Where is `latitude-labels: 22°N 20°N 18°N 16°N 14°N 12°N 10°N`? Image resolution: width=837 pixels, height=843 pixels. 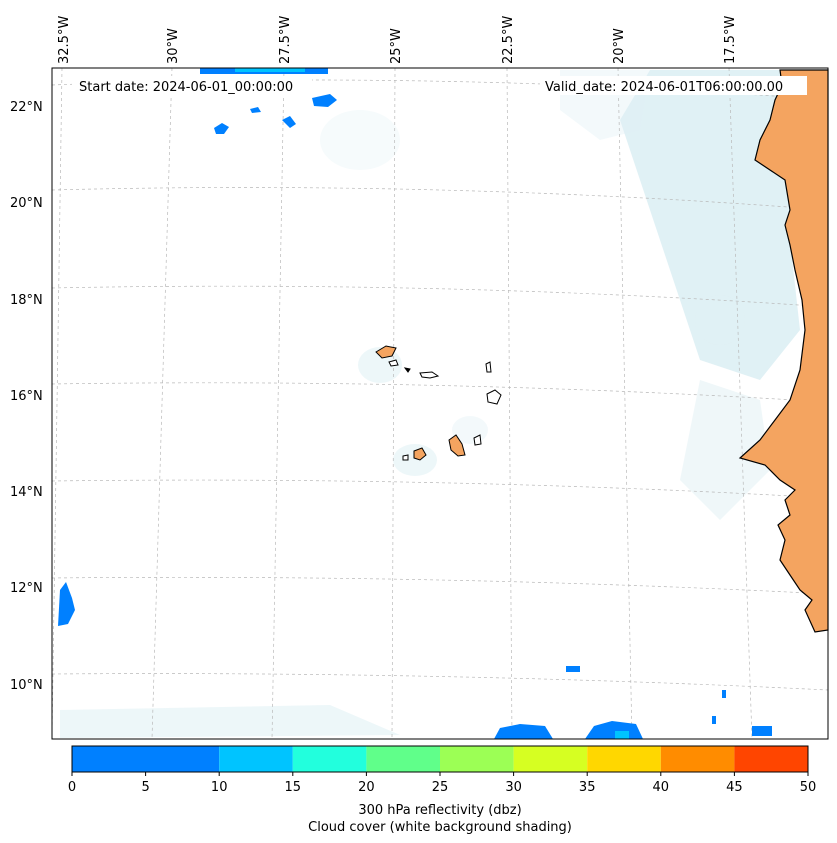
latitude-labels: 22°N 20°N 18°N 16°N 14°N 12°N 10°N is located at coordinates (26, 396).